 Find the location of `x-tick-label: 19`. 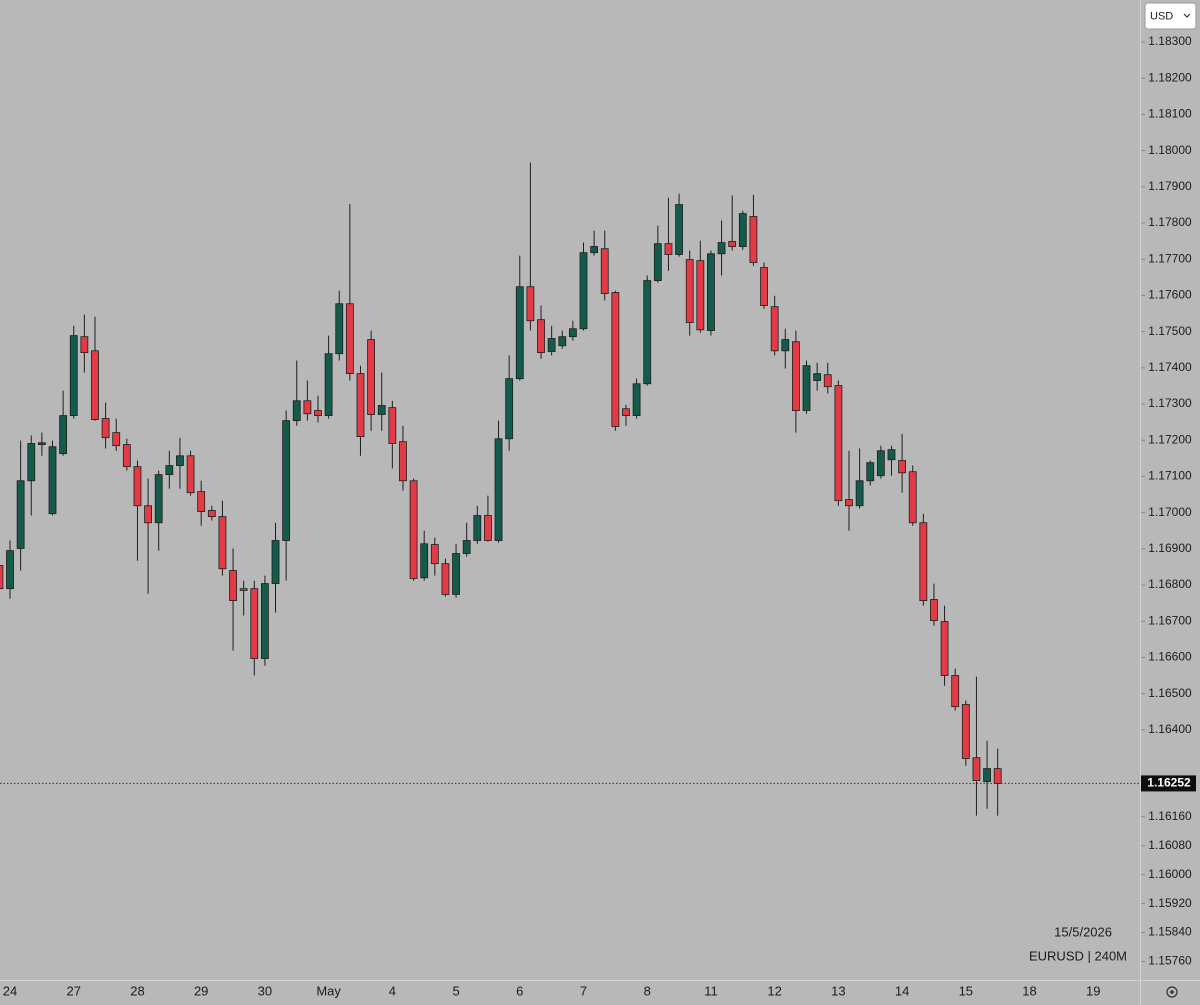

x-tick-label: 19 is located at coordinates (1093, 990).